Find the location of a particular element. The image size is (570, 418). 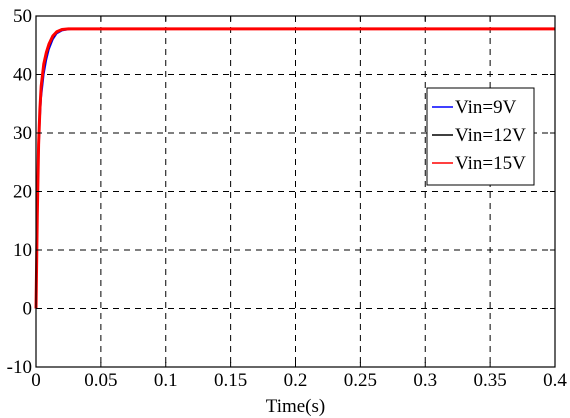

y-tick-label: 20 is located at coordinates (22, 192).